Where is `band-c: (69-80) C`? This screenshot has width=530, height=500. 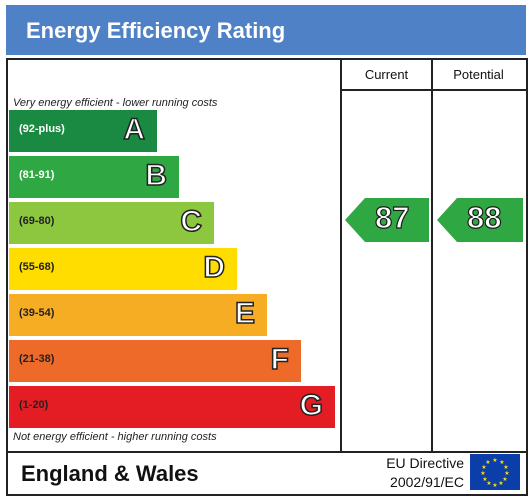
band-c: (69-80) C is located at coordinates (111, 223).